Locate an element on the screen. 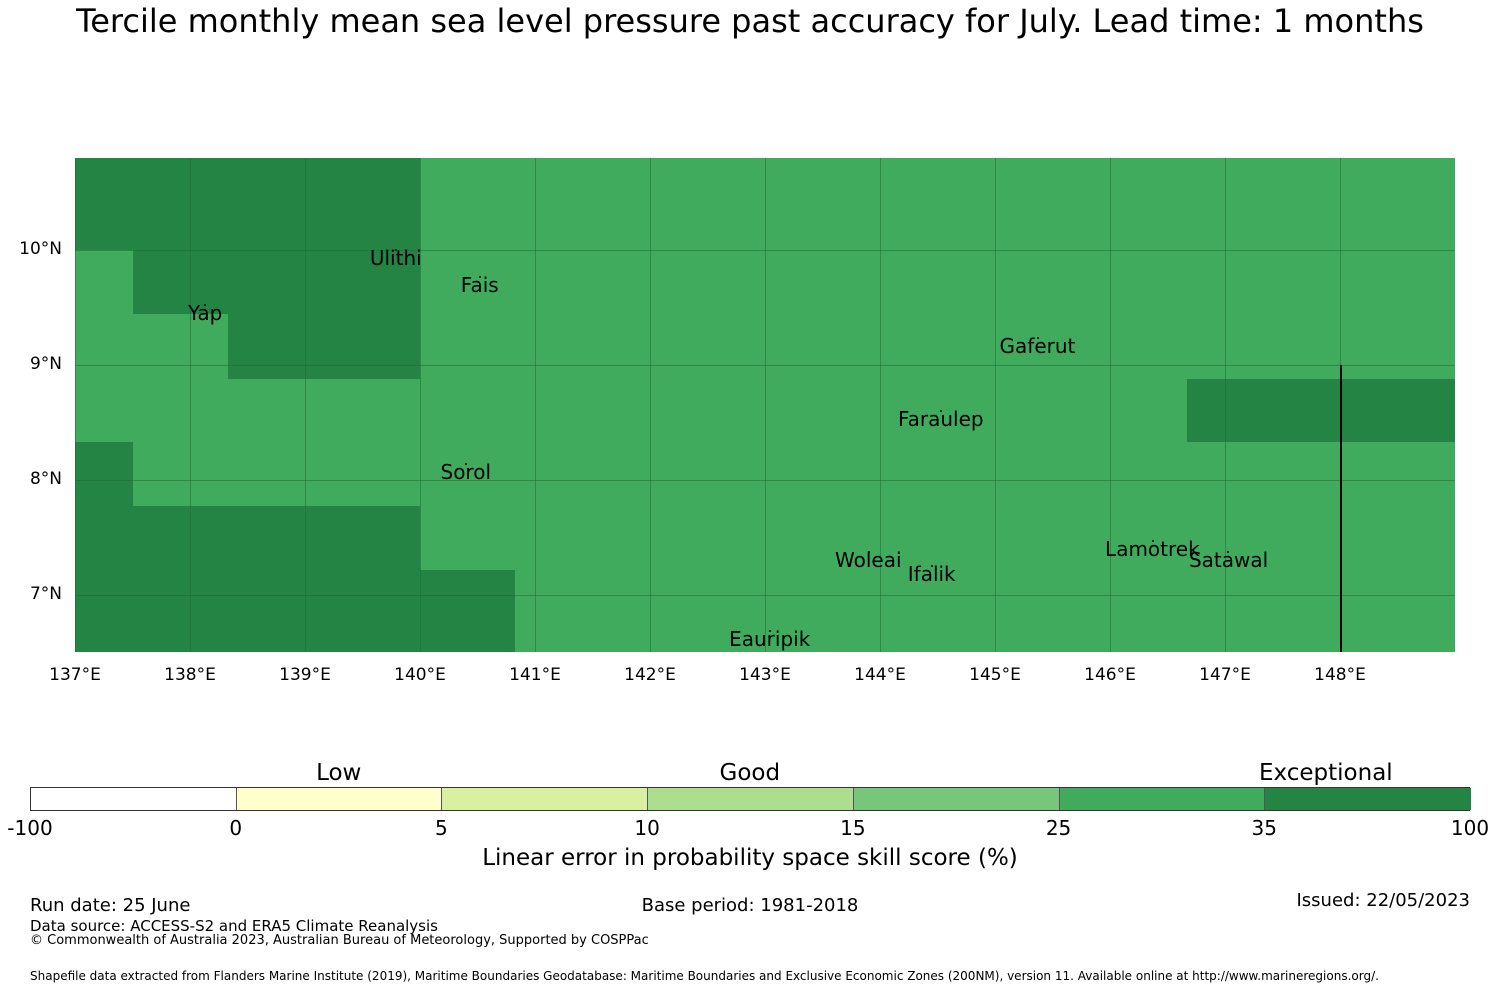 This screenshot has height=990, width=1500. run-date: Run date: 25 June is located at coordinates (110, 905).